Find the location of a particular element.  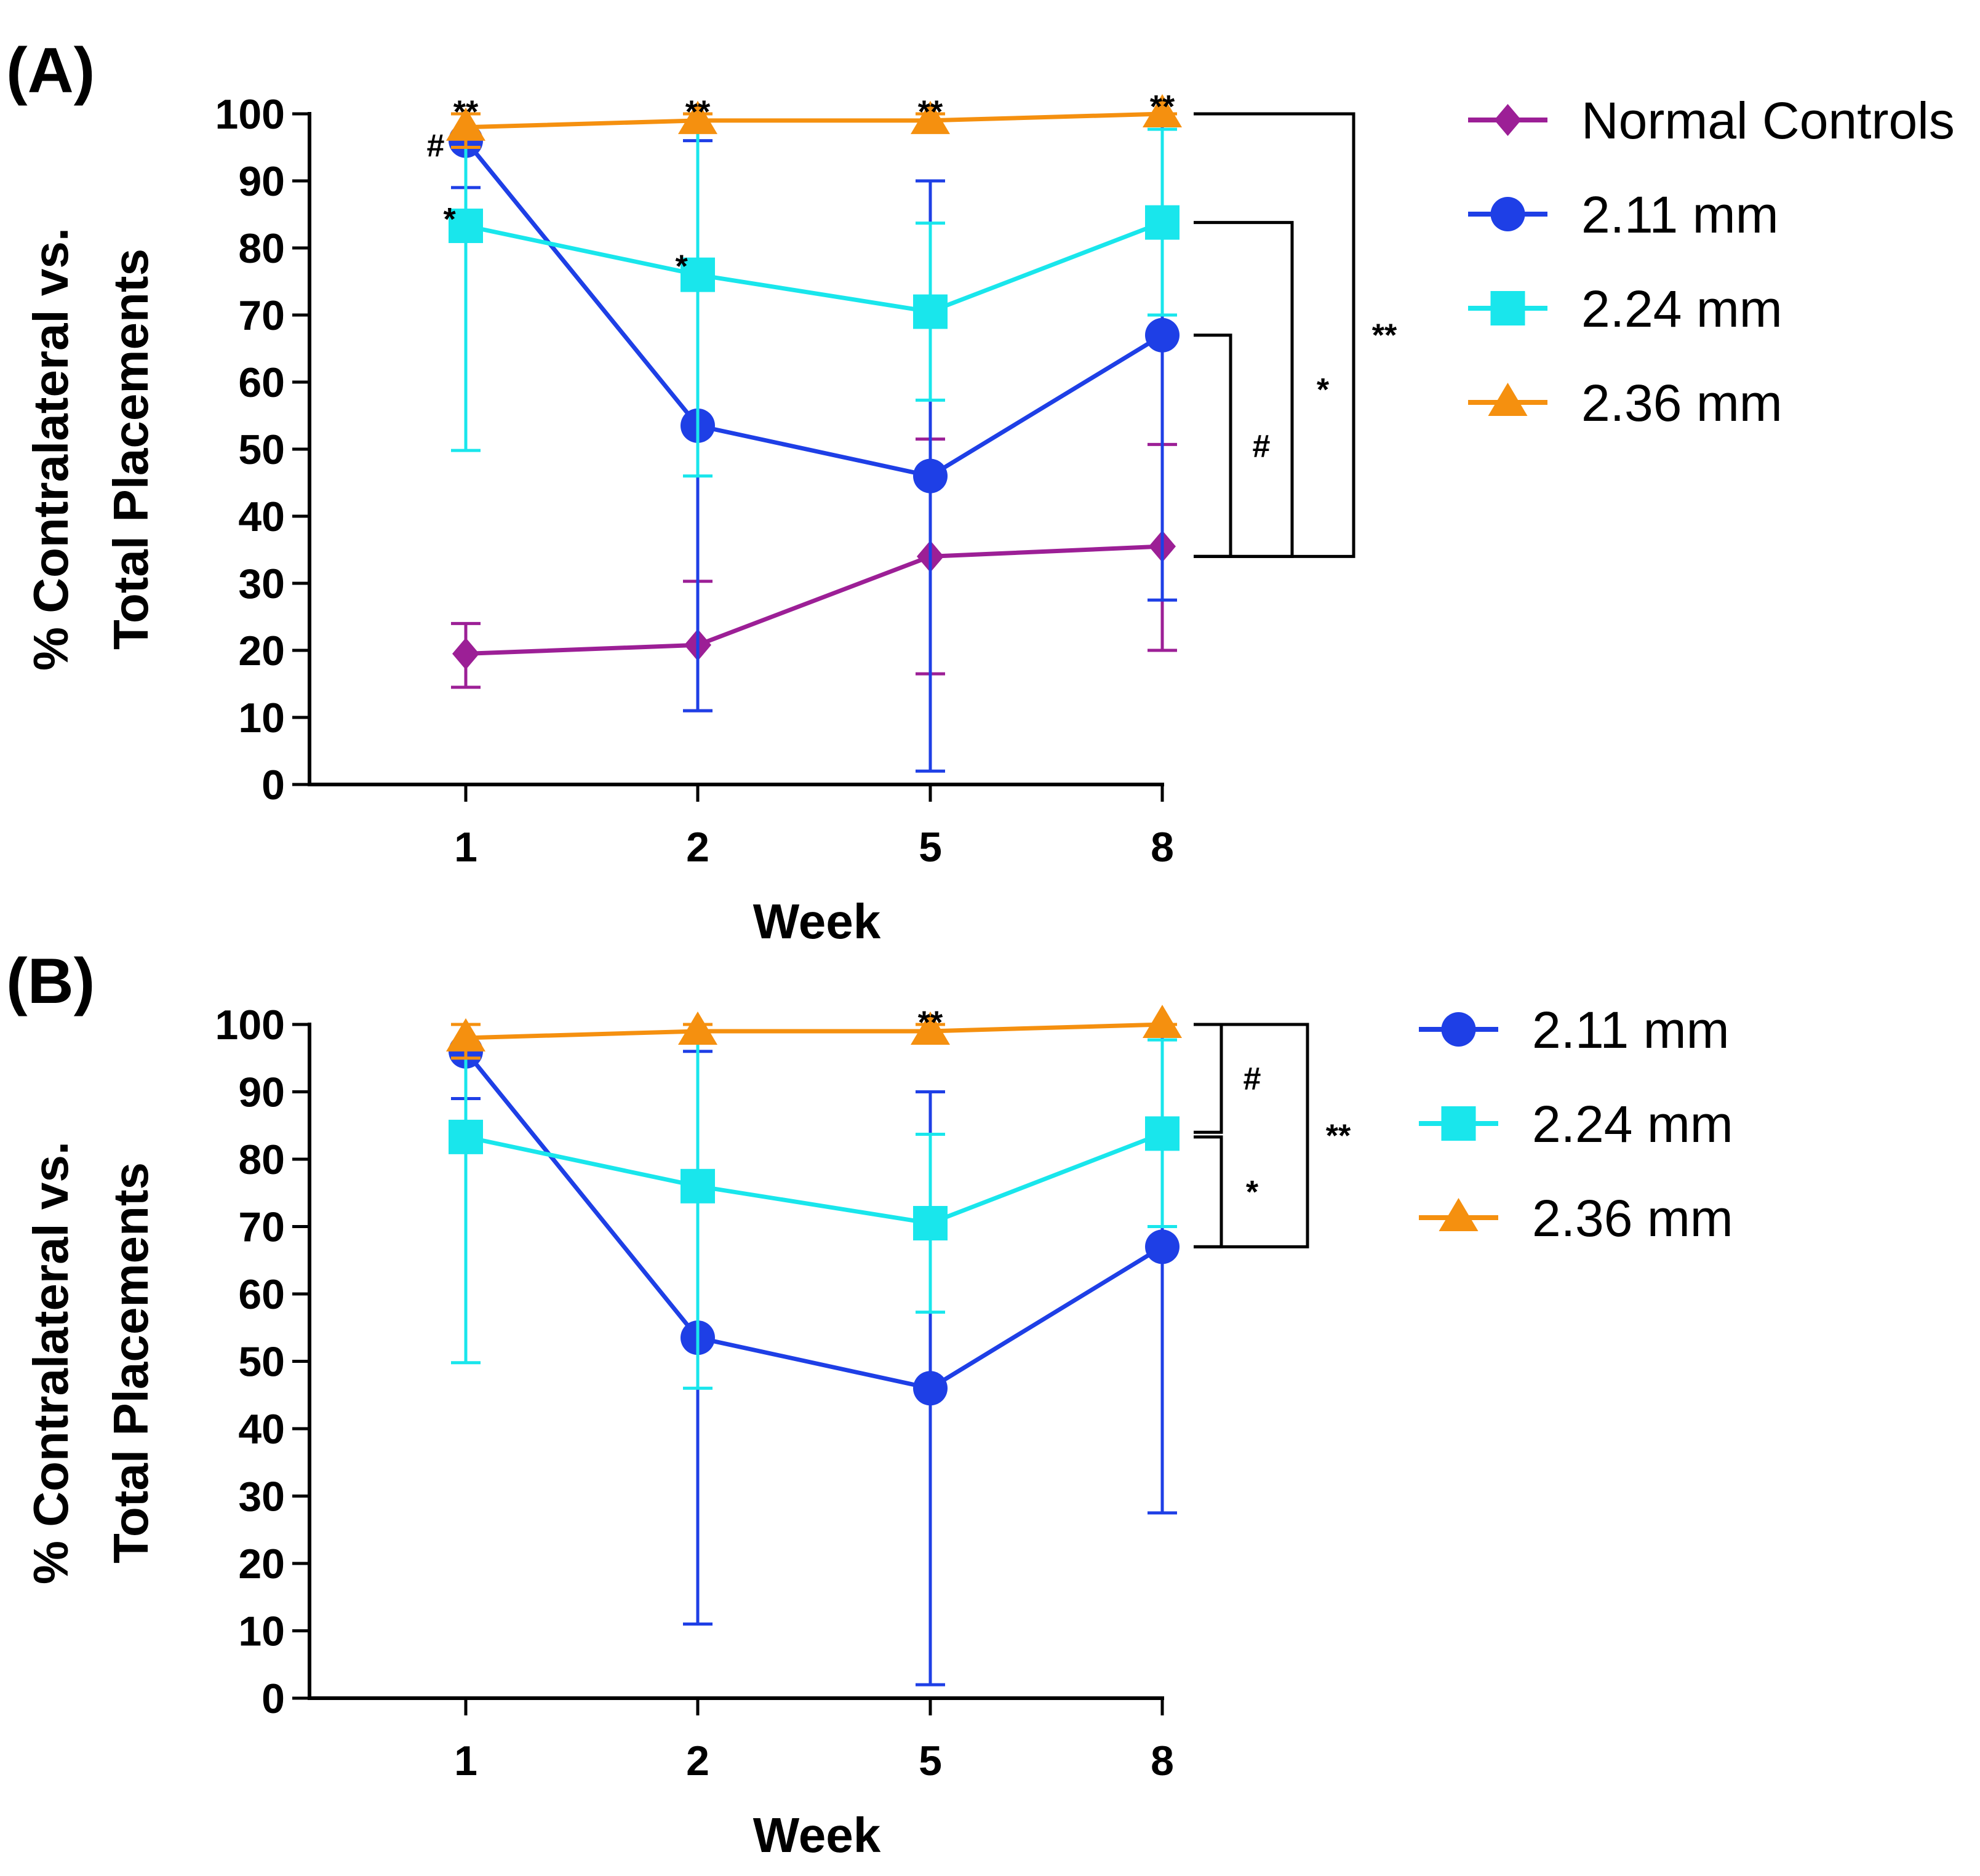

panel-label: (A) is located at coordinates (50, 70).